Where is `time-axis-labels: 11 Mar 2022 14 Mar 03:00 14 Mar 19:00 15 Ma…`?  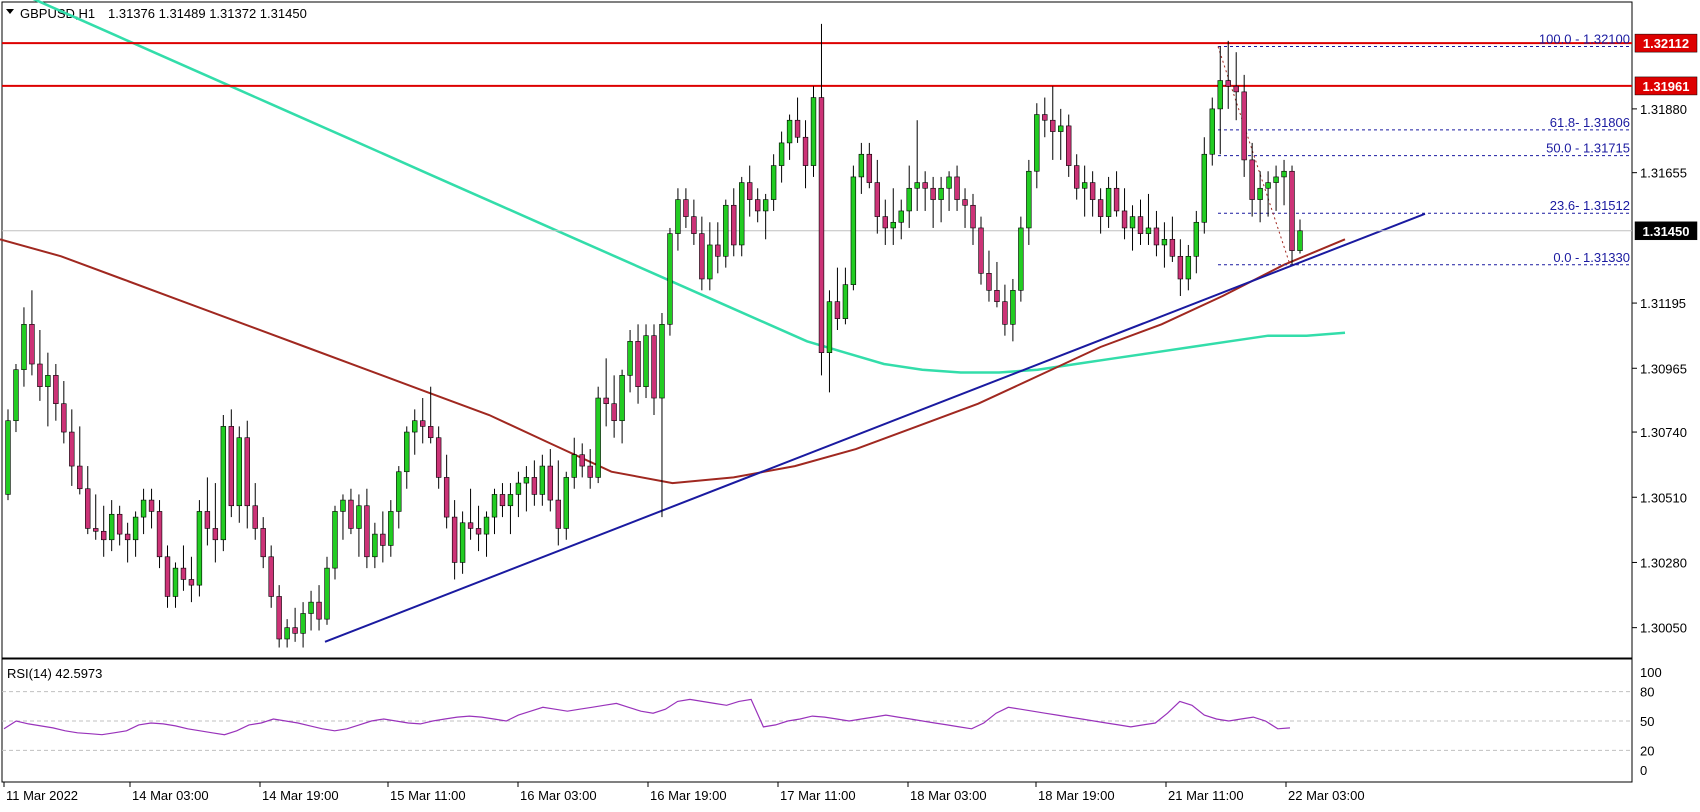 time-axis-labels: 11 Mar 2022 14 Mar 03:00 14 Mar 19:00 15 Ma… is located at coordinates (684, 792).